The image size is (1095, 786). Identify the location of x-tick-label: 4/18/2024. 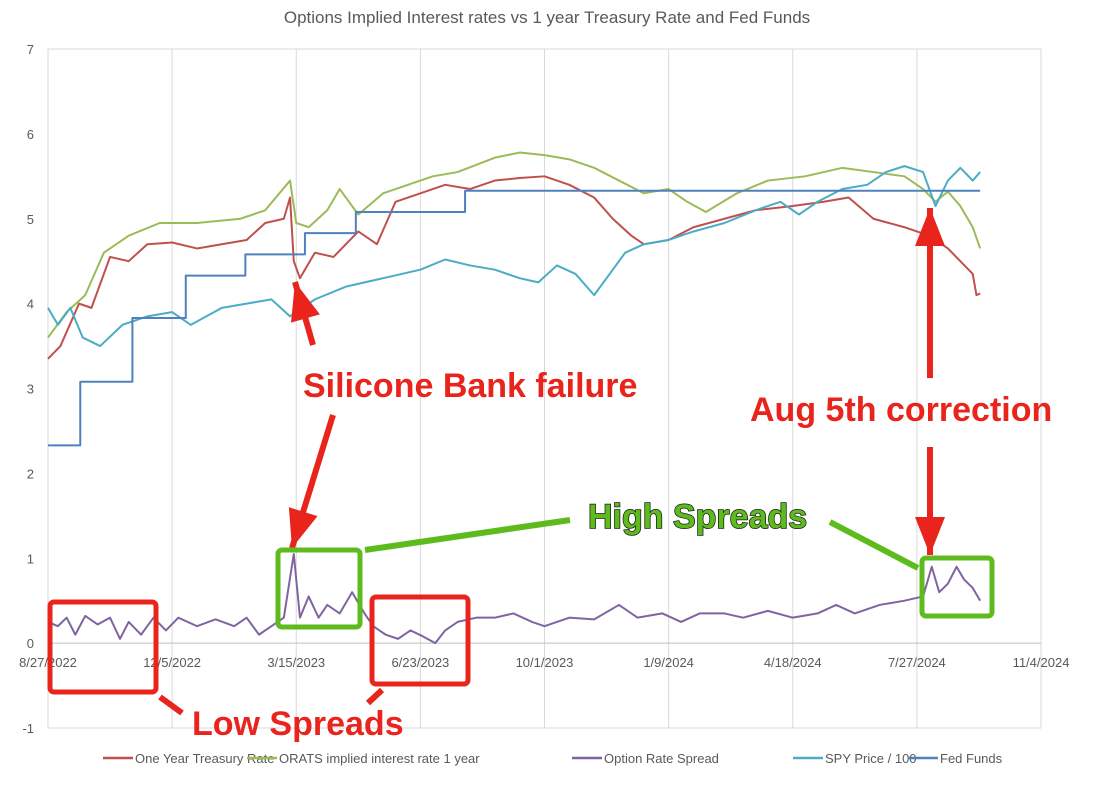
(793, 662).